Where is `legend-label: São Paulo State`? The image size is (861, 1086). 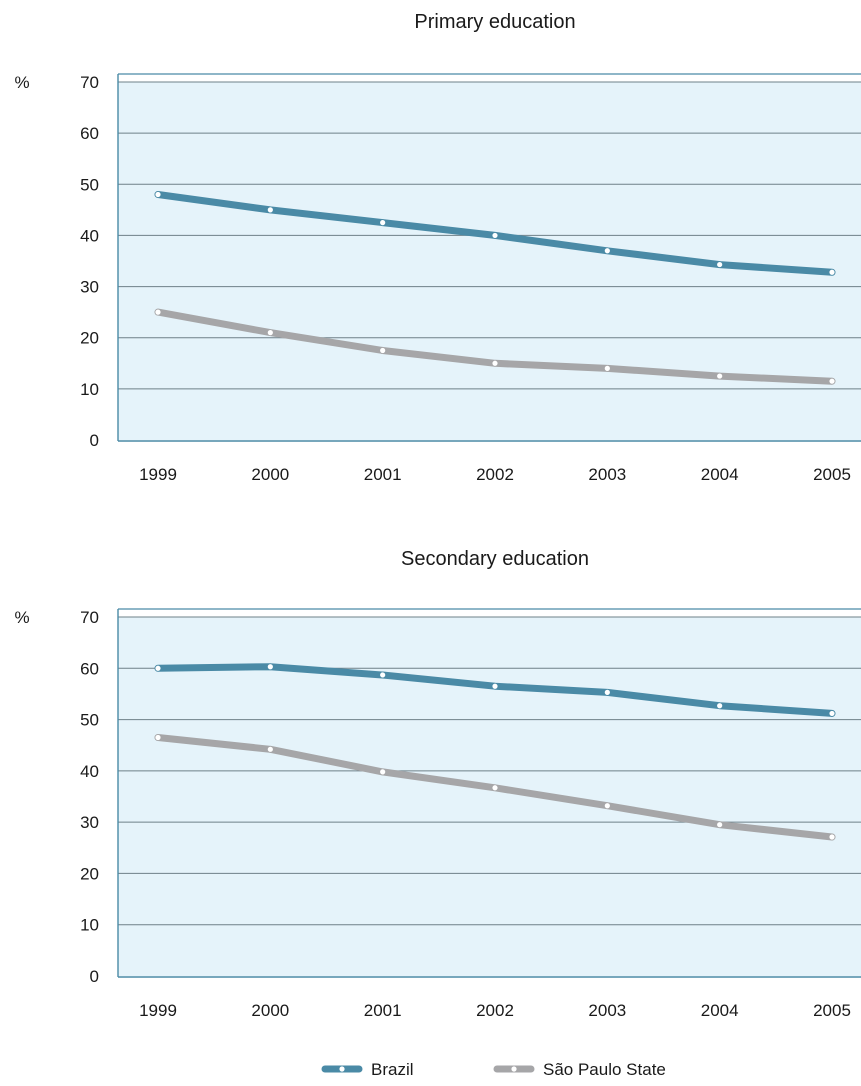 legend-label: São Paulo State is located at coordinates (604, 1069).